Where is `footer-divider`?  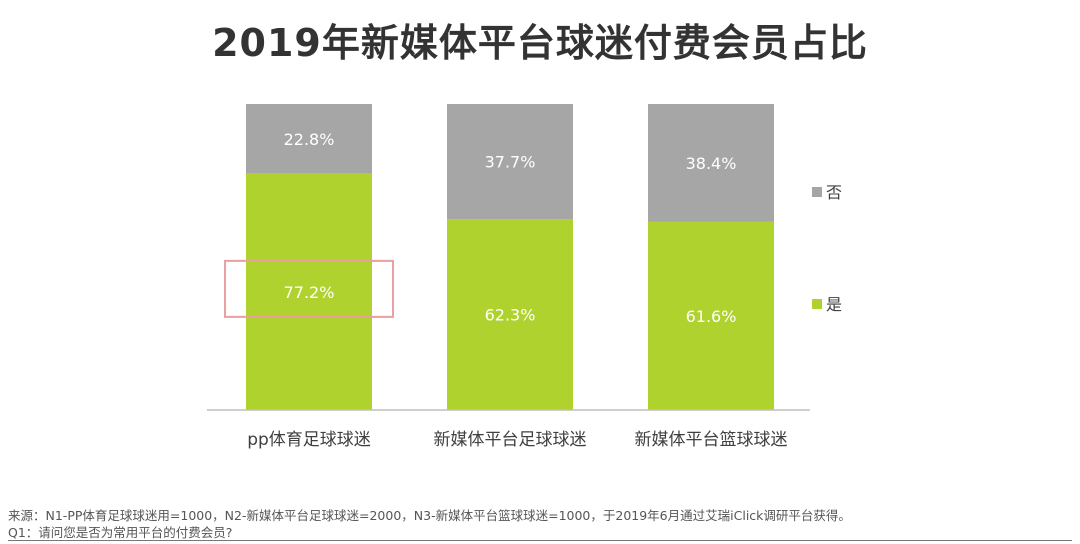
footer-divider is located at coordinates (540, 540).